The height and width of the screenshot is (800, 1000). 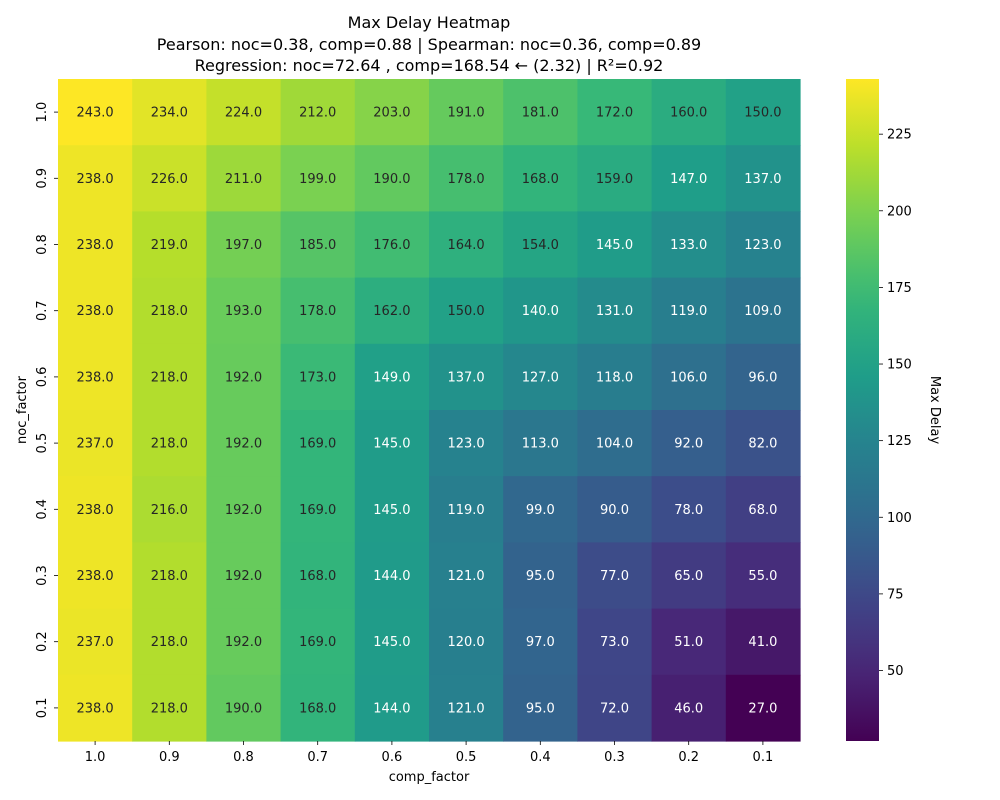 I want to click on cell-value-label: 118.0, so click(x=614, y=377).